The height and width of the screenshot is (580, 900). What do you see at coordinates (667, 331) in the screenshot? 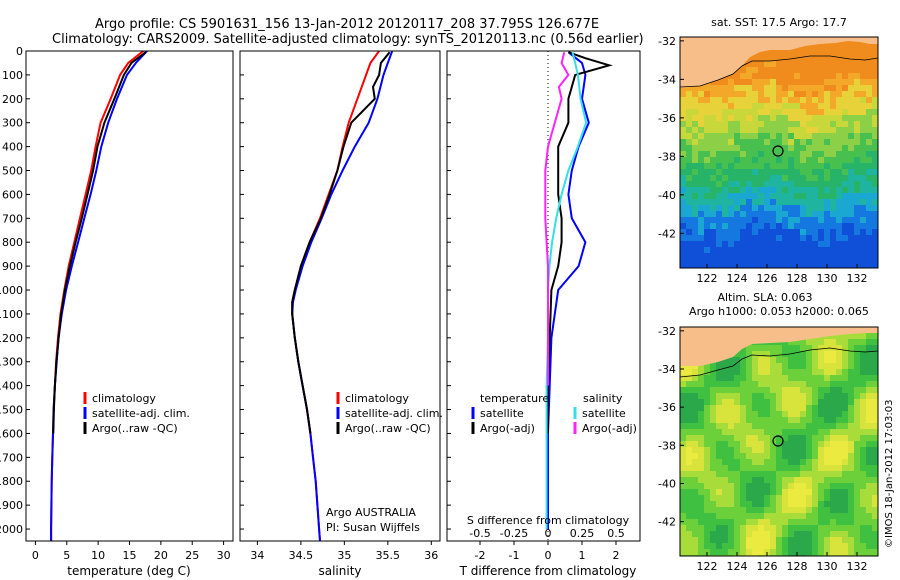
I see `map-y-tick-label: -32` at bounding box center [667, 331].